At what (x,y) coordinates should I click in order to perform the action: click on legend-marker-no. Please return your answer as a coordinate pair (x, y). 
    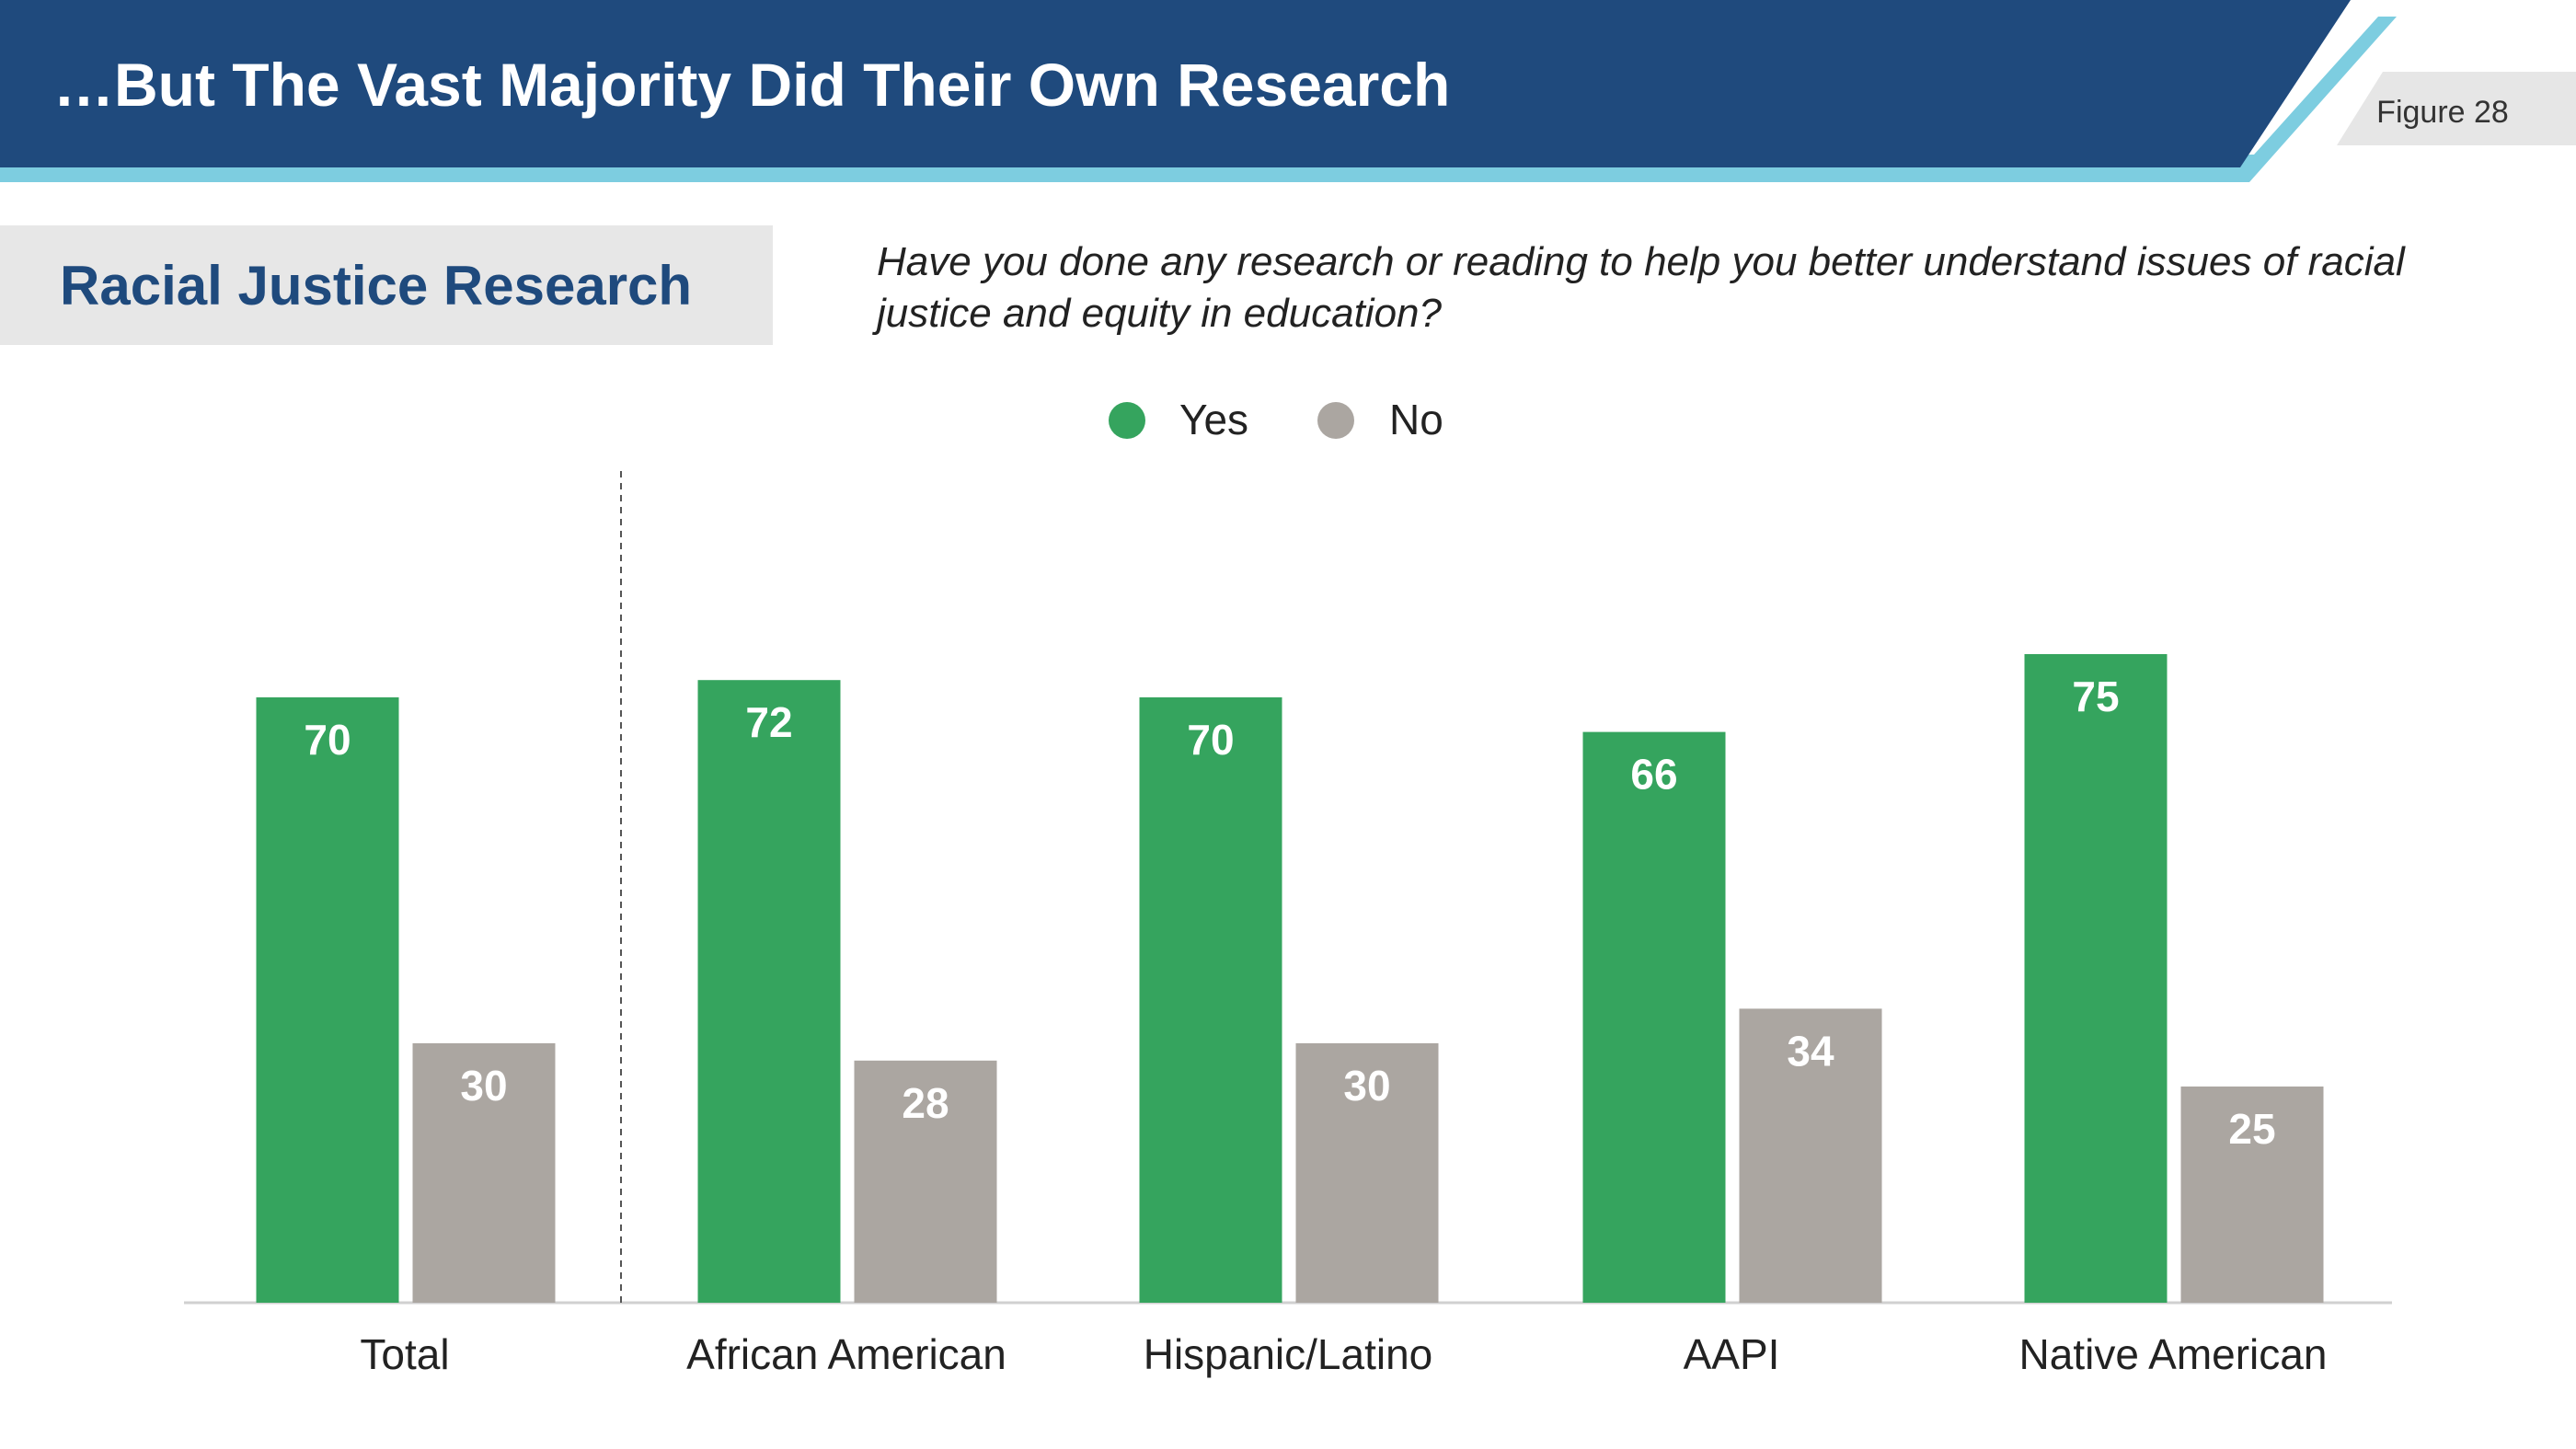
    Looking at the image, I should click on (1335, 420).